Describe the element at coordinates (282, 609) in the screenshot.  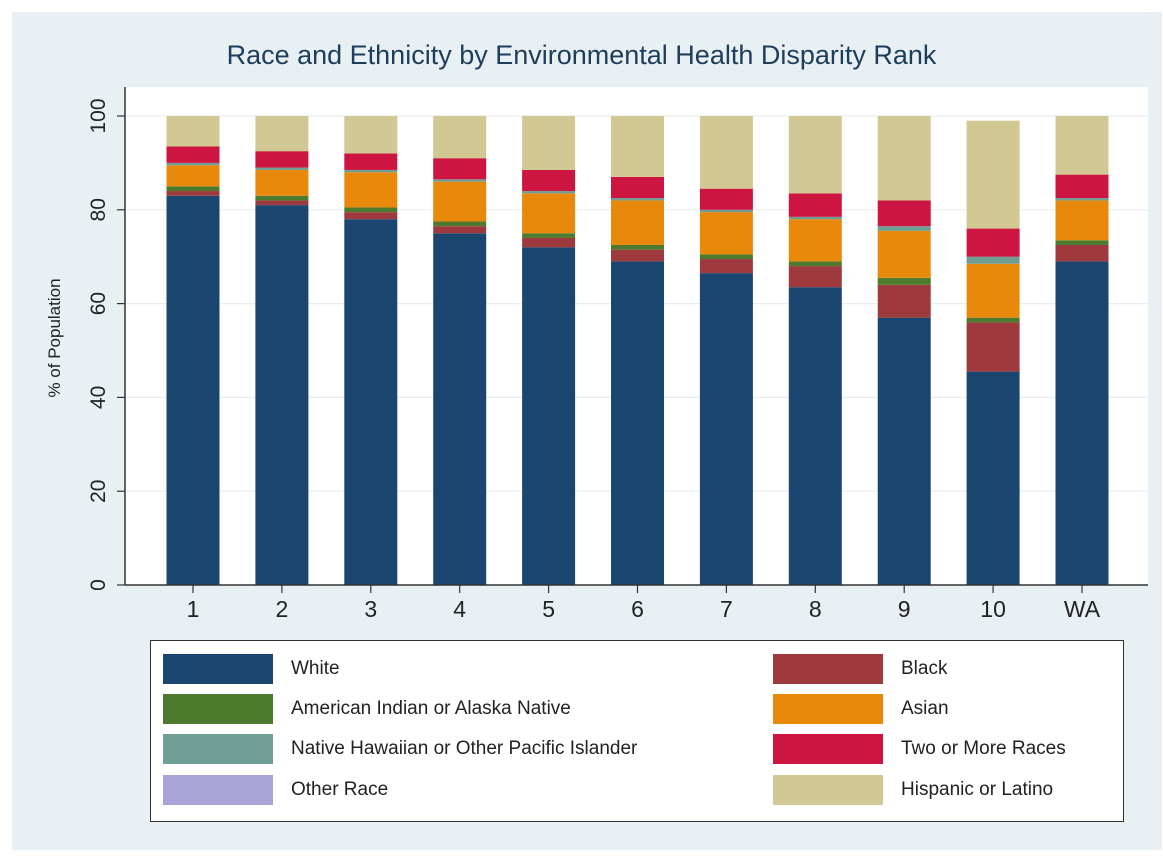
I see `x-tick-label: 2` at that location.